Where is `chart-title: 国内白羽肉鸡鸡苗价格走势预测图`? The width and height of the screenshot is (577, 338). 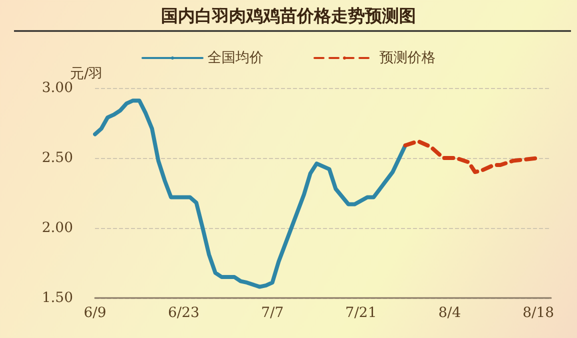 chart-title: 国内白羽肉鸡鸡苗价格走势预测图 is located at coordinates (288, 16).